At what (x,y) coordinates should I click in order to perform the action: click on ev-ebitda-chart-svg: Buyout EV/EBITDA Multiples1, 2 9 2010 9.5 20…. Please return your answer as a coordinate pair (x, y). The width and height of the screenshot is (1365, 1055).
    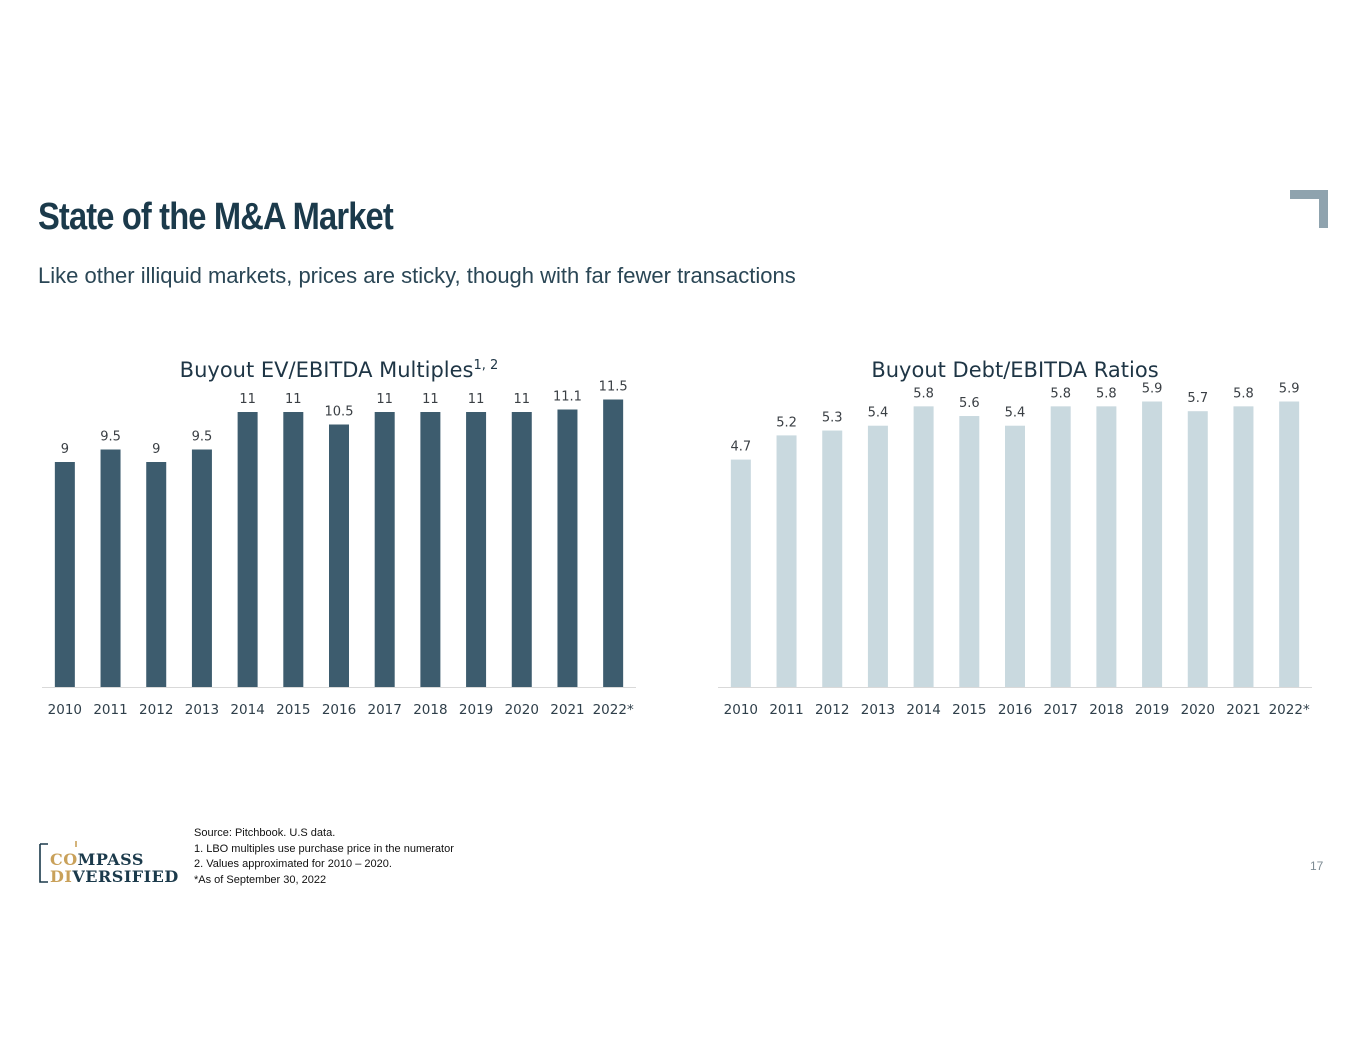
    Looking at the image, I should click on (339, 538).